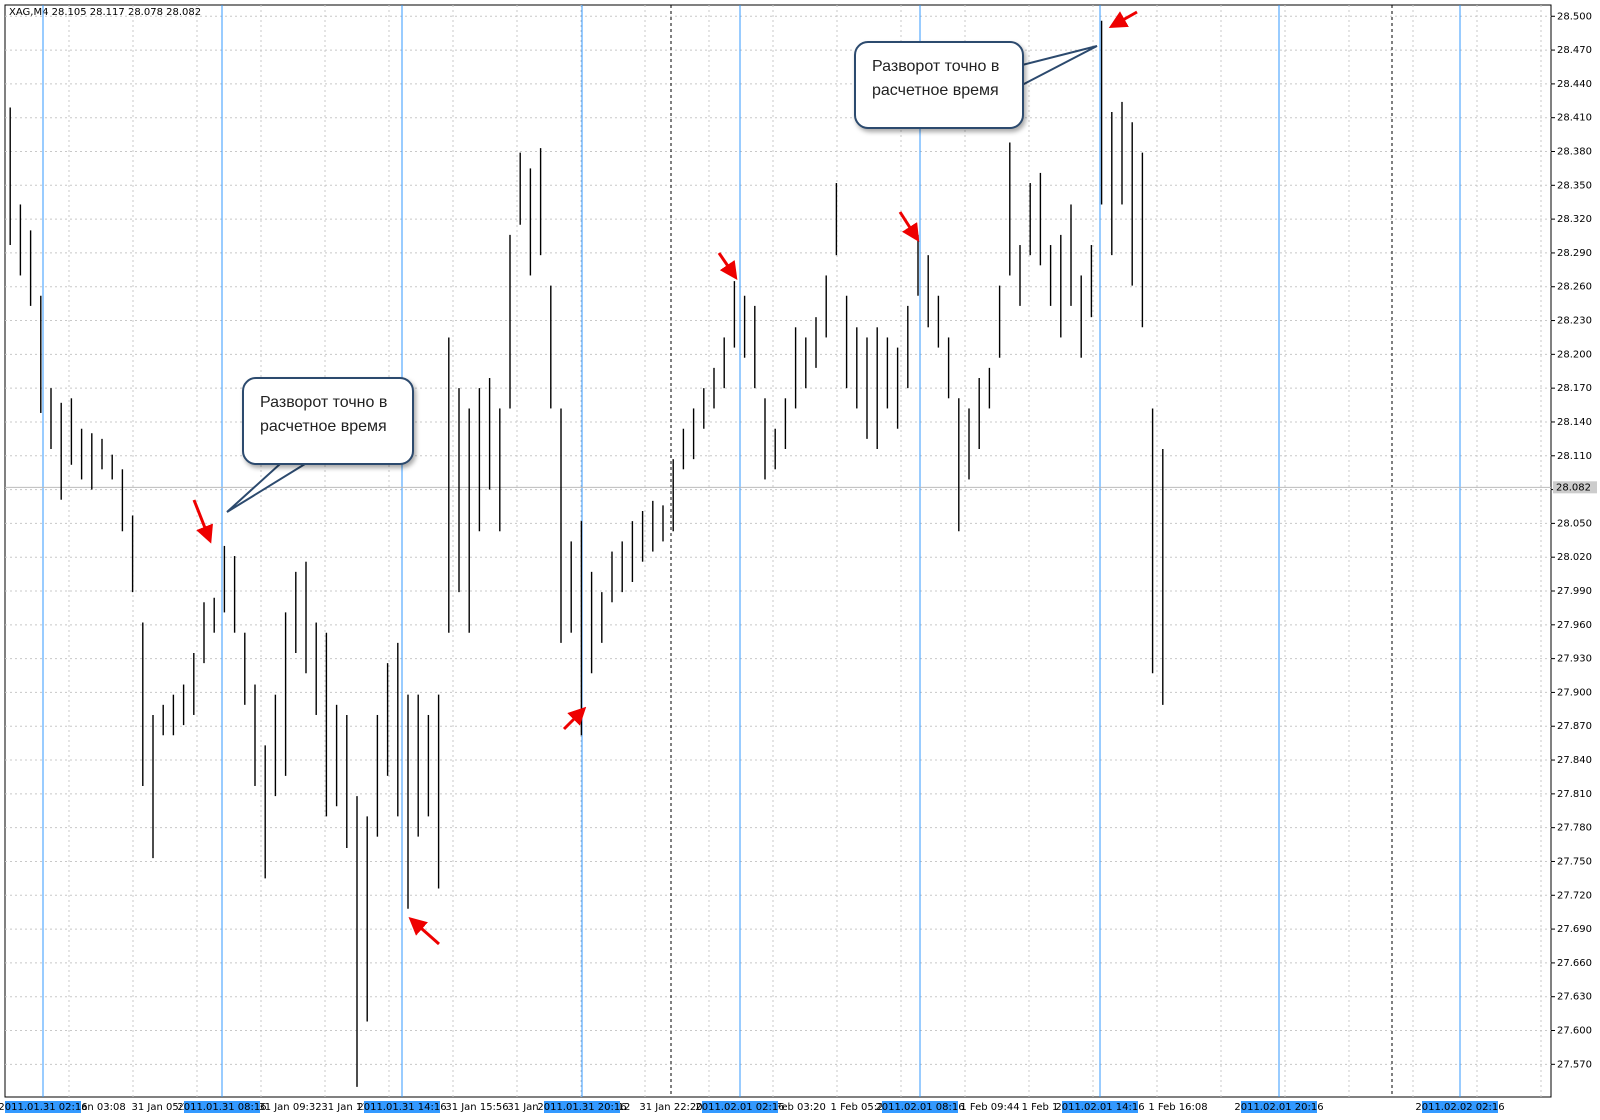  I want to click on y-tick-label: 28.440, so click(1574, 84).